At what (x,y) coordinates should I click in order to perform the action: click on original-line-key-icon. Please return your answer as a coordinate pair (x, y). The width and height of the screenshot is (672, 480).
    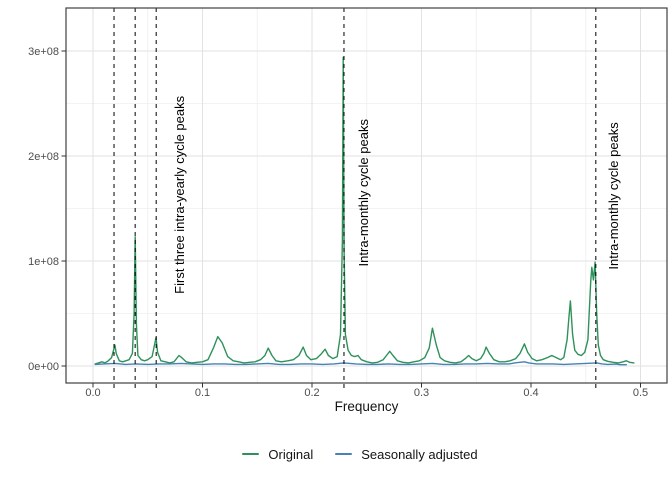
    Looking at the image, I should click on (251, 454).